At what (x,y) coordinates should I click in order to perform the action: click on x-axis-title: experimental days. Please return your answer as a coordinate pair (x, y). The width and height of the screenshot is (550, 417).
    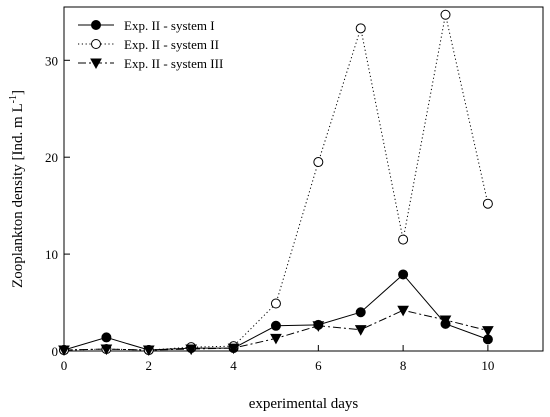
    Looking at the image, I should click on (304, 404).